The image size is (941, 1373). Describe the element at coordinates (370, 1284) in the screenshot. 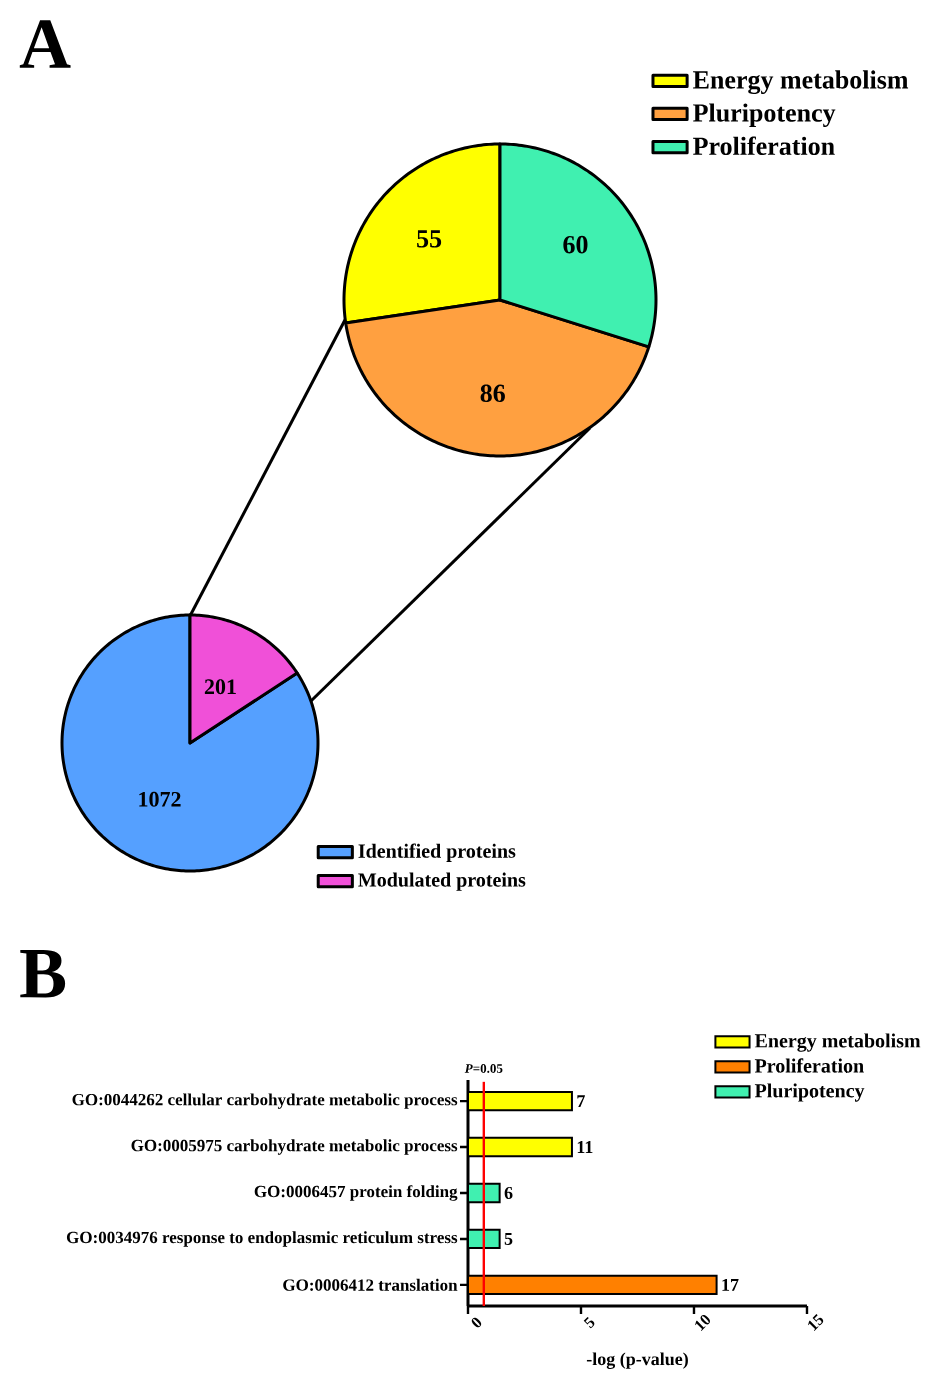

I see `y-tick-label: GO:0006412 translation` at that location.